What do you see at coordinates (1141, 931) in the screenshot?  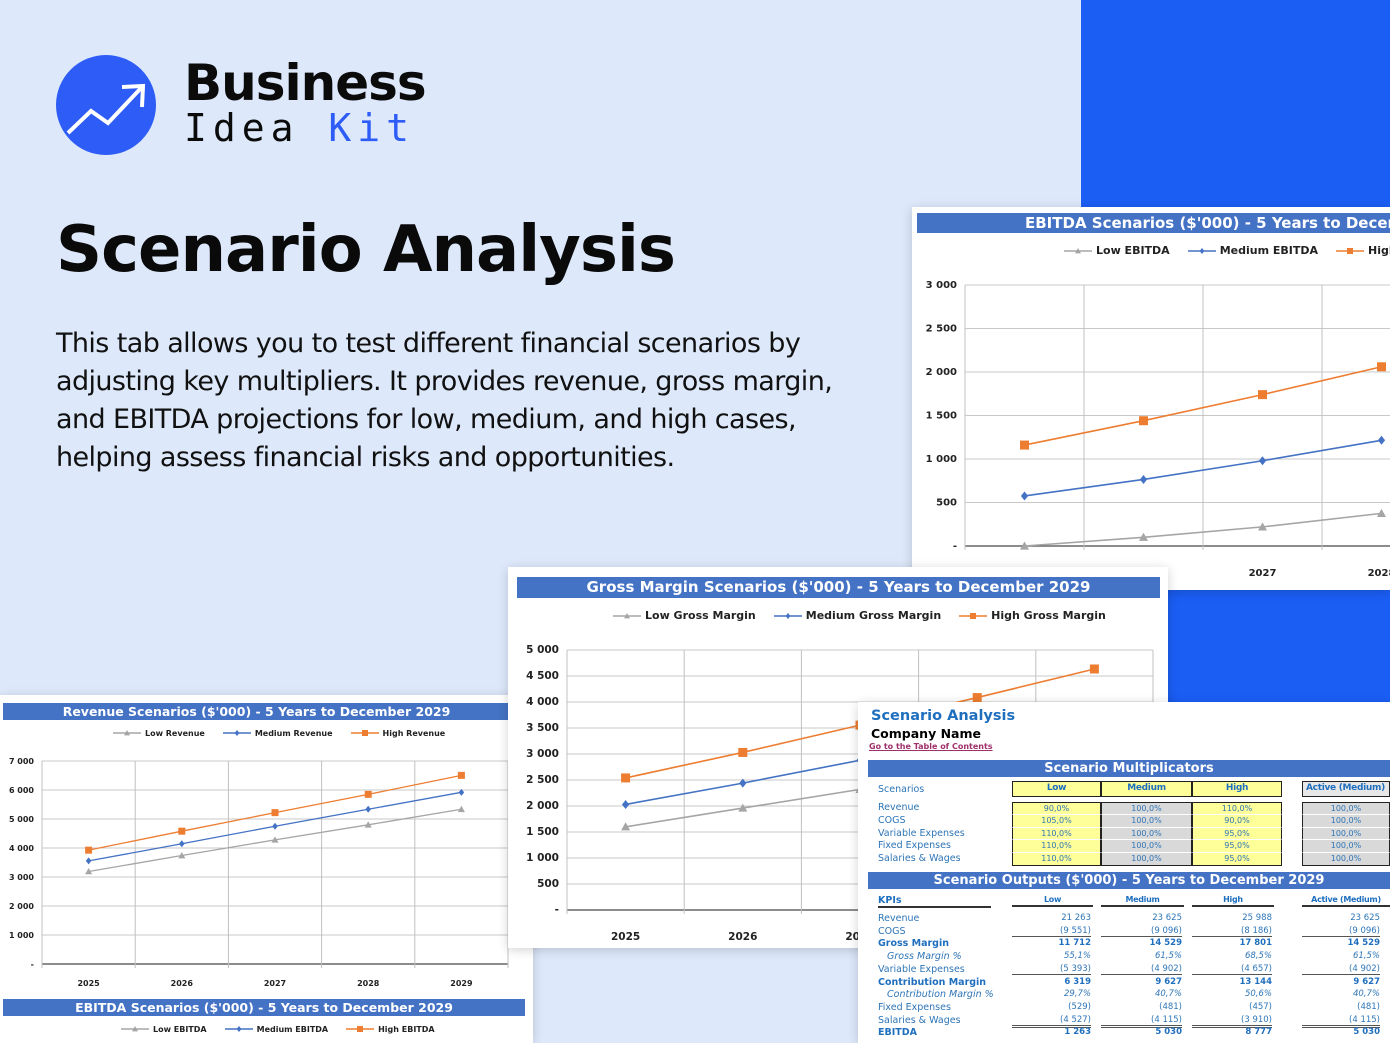 I see `output-value: (9 096)` at bounding box center [1141, 931].